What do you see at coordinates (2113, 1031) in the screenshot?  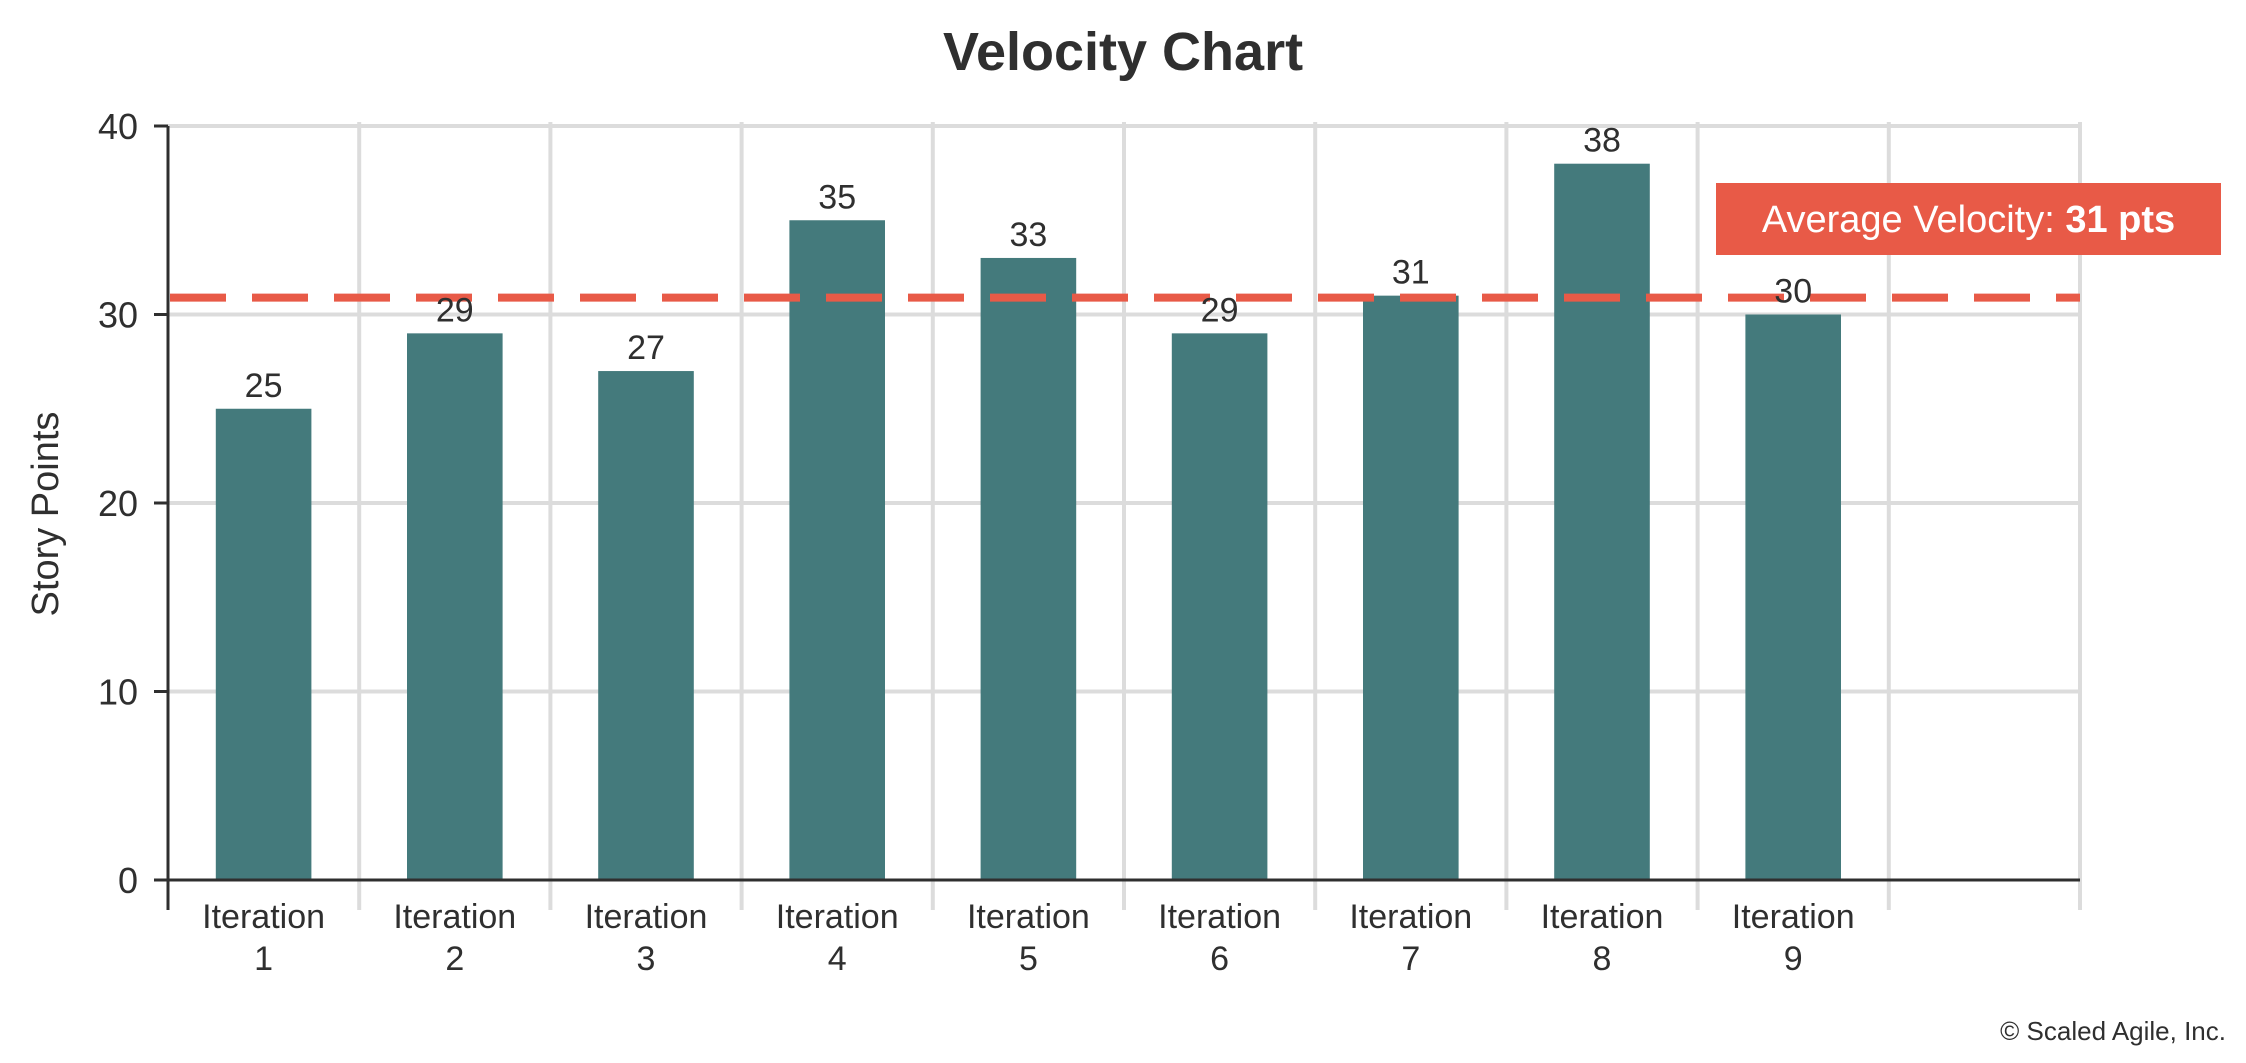 I see `copyright-notice: © Scaled Agile, Inc.` at bounding box center [2113, 1031].